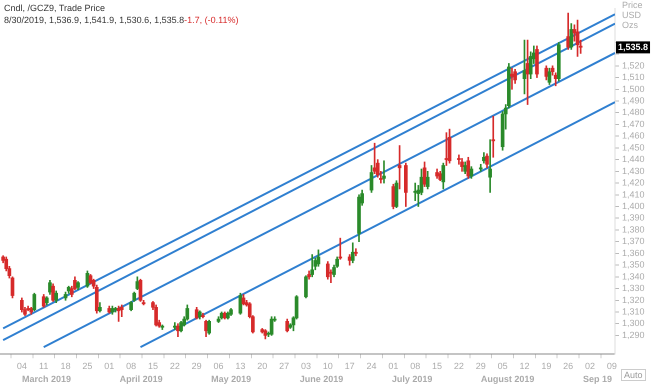 Image resolution: width=660 pixels, height=387 pixels. What do you see at coordinates (633, 47) in the screenshot?
I see `annotation: 1,535.8` at bounding box center [633, 47].